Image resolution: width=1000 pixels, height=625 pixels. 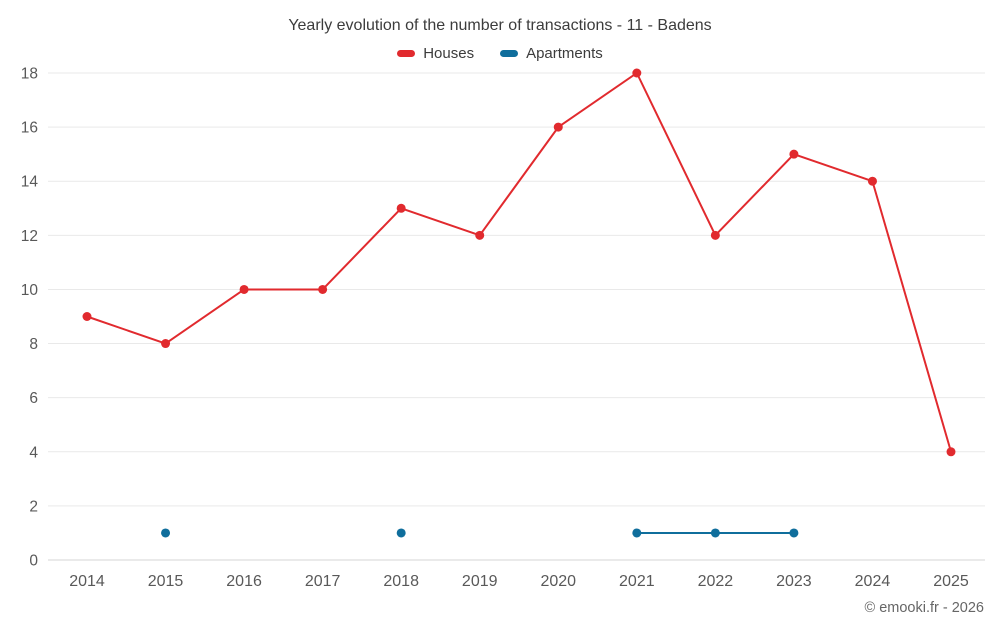 I want to click on y-tick-label: 4, so click(x=33, y=452).